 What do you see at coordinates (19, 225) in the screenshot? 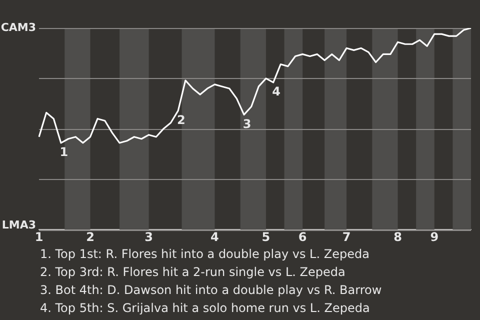
I see `text: LMA3` at bounding box center [19, 225].